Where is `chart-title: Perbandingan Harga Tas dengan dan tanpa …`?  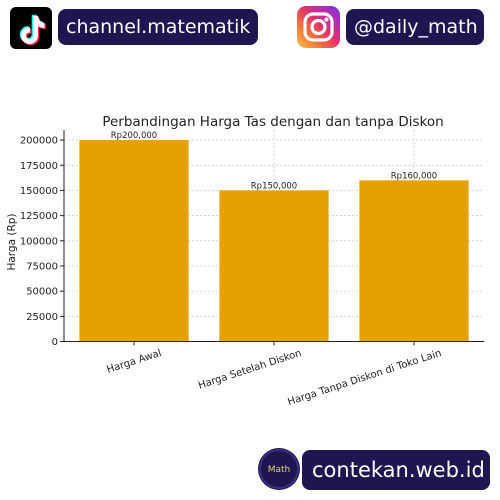
chart-title: Perbandingan Harga Tas dengan dan tanpa … is located at coordinates (272, 122).